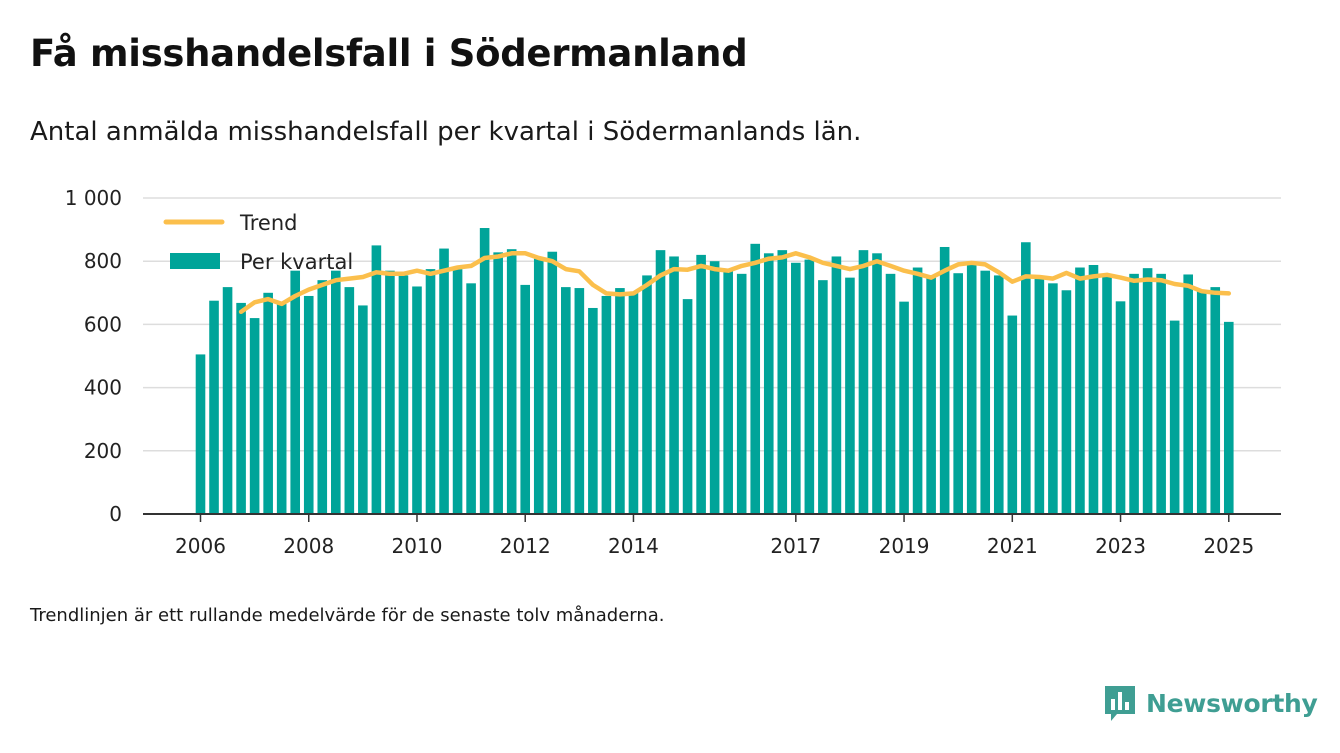 This screenshot has height=753, width=1340. What do you see at coordinates (200, 546) in the screenshot?
I see `x-tick-label: 2006` at bounding box center [200, 546].